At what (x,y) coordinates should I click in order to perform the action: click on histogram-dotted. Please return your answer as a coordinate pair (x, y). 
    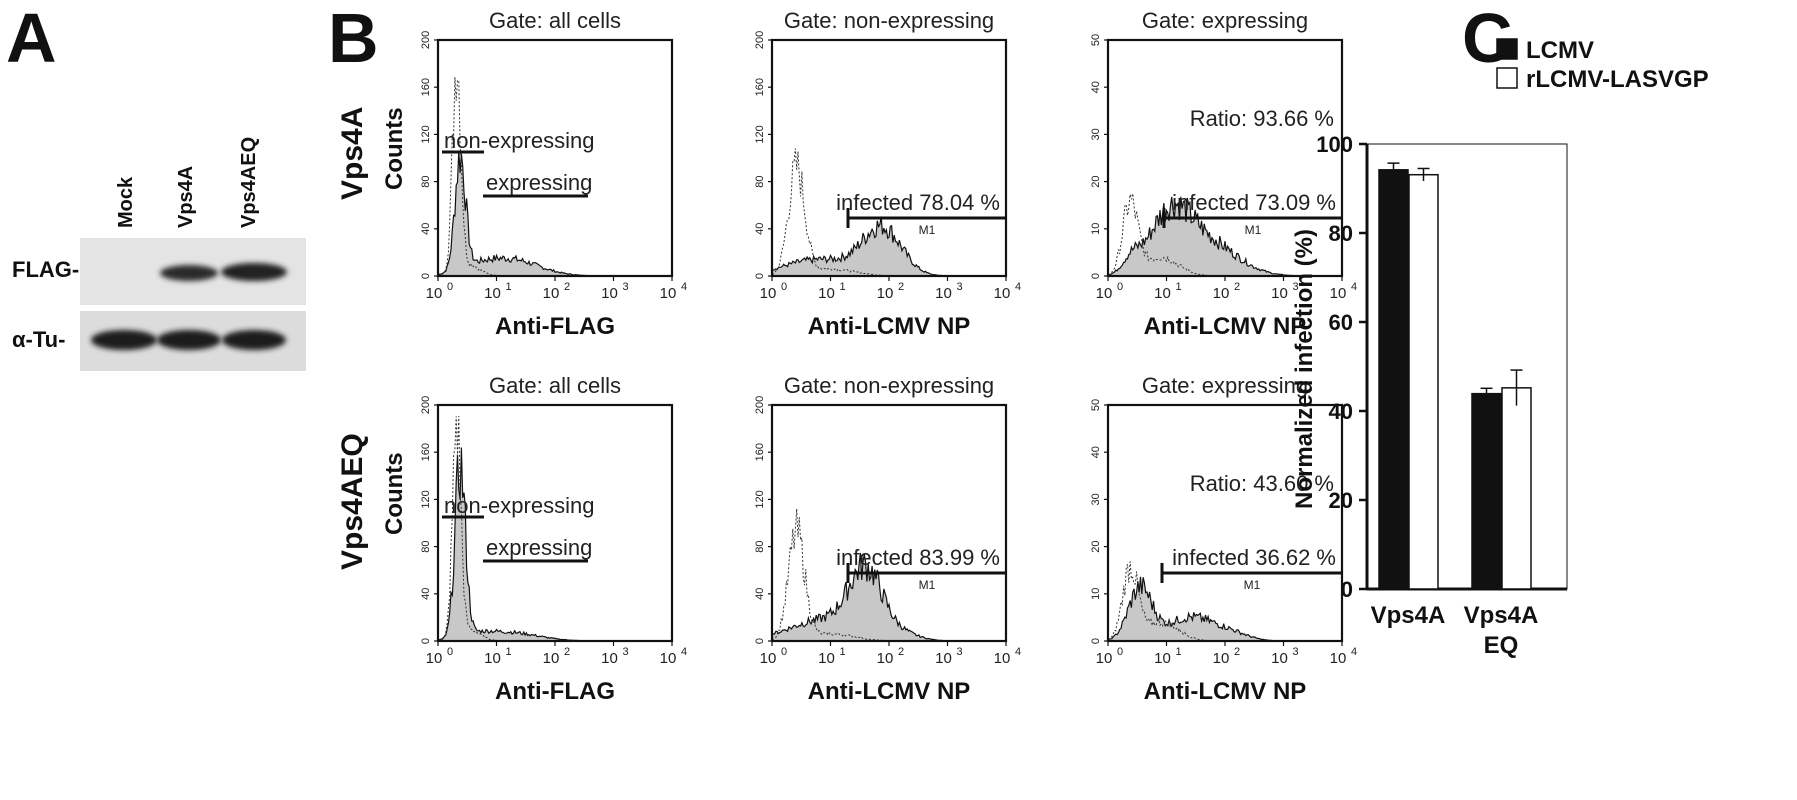
    Looking at the image, I should click on (554, 528).